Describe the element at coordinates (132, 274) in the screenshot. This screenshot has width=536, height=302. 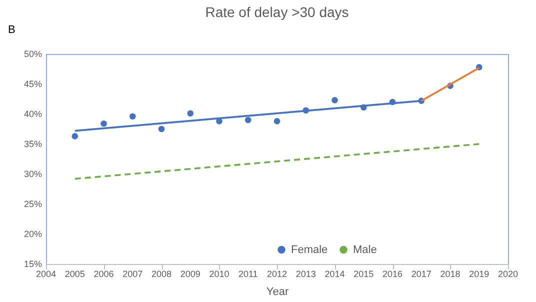
I see `x-tick-label: 2007` at that location.